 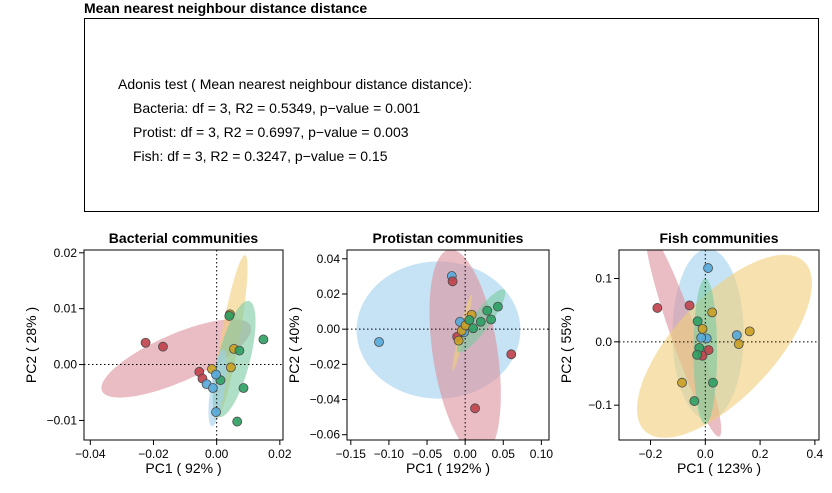 What do you see at coordinates (760, 454) in the screenshot?
I see `x-tick-label: 0.2` at bounding box center [760, 454].